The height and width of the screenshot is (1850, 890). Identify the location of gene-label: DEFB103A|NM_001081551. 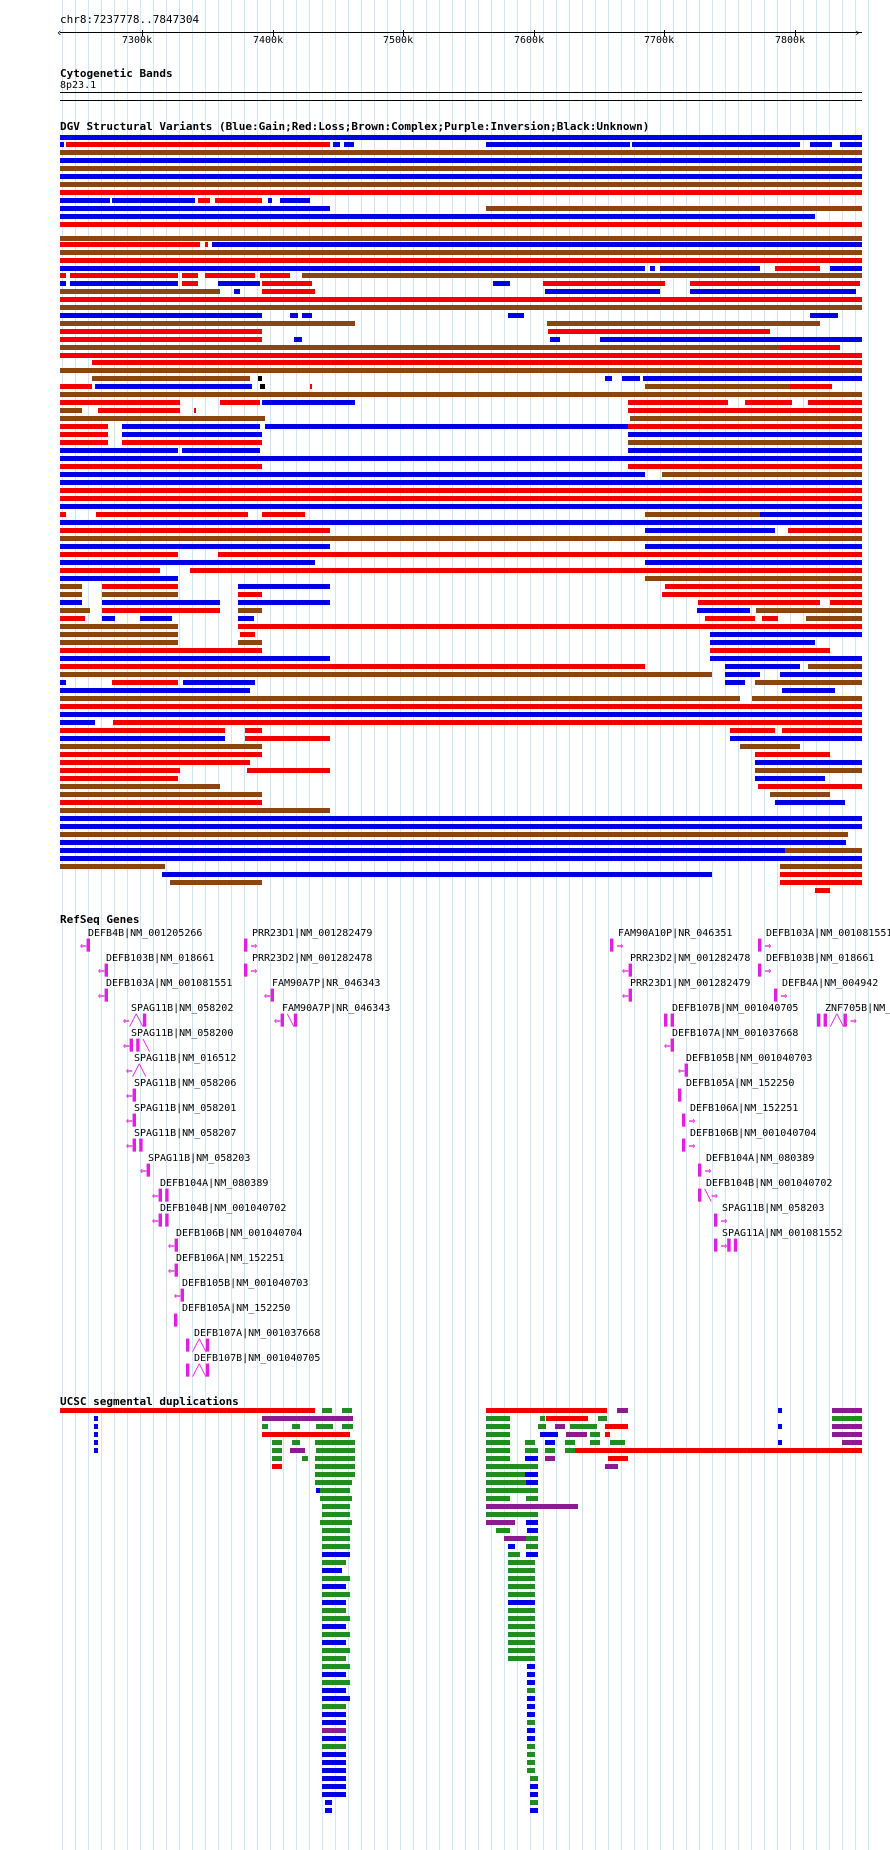
(169, 983).